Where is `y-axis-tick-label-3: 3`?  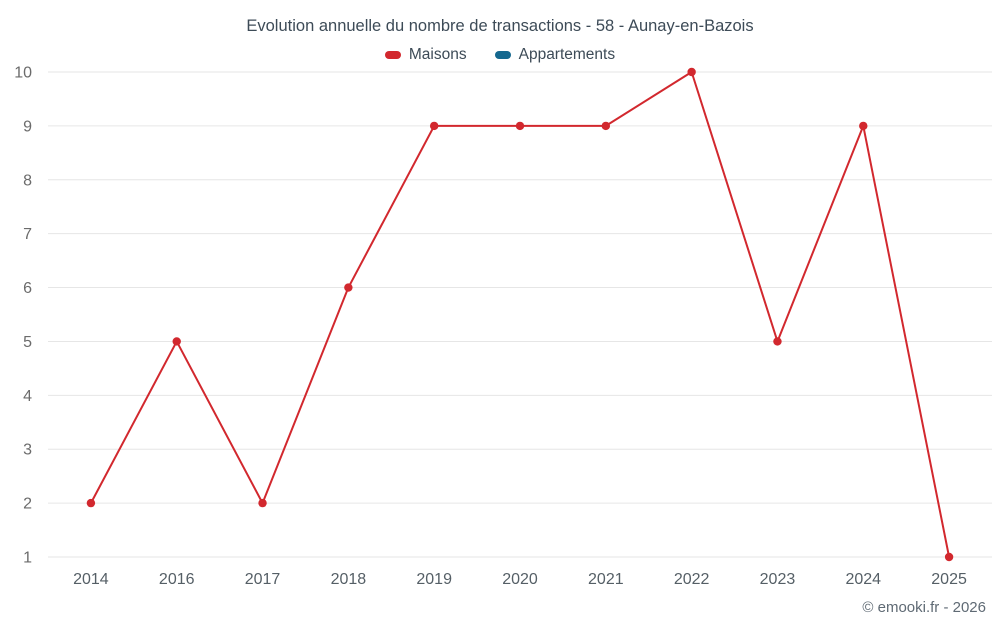 y-axis-tick-label-3: 3 is located at coordinates (27, 450).